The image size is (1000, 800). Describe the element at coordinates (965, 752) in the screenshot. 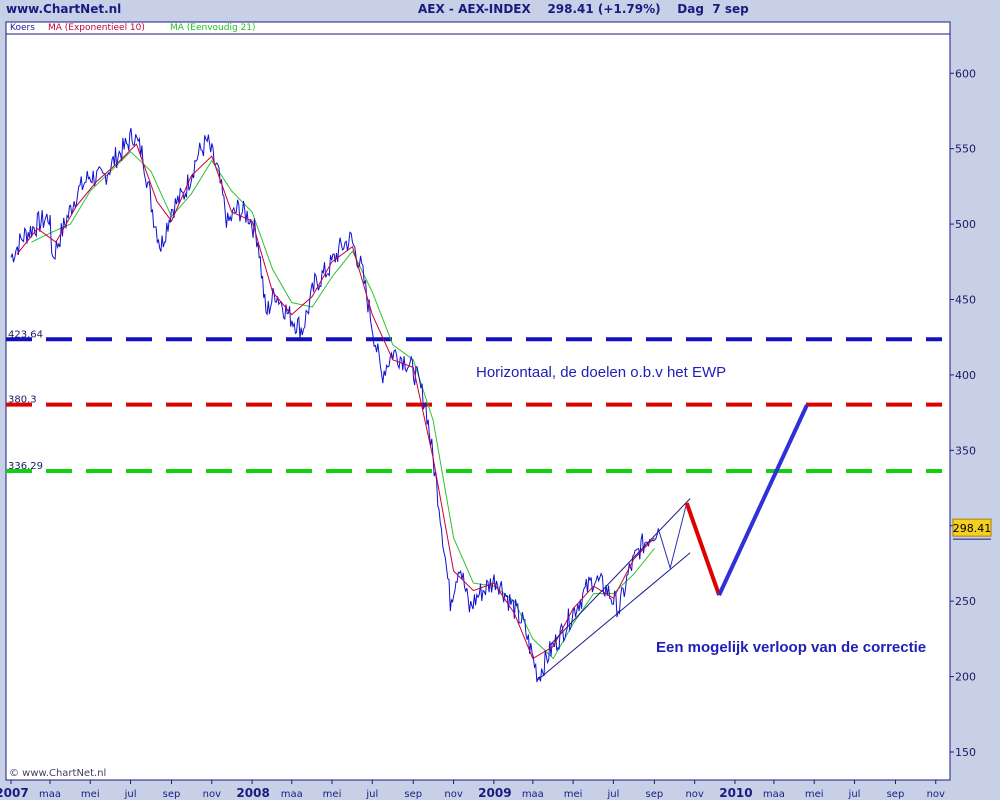

I see `y-tick-label: 150` at that location.